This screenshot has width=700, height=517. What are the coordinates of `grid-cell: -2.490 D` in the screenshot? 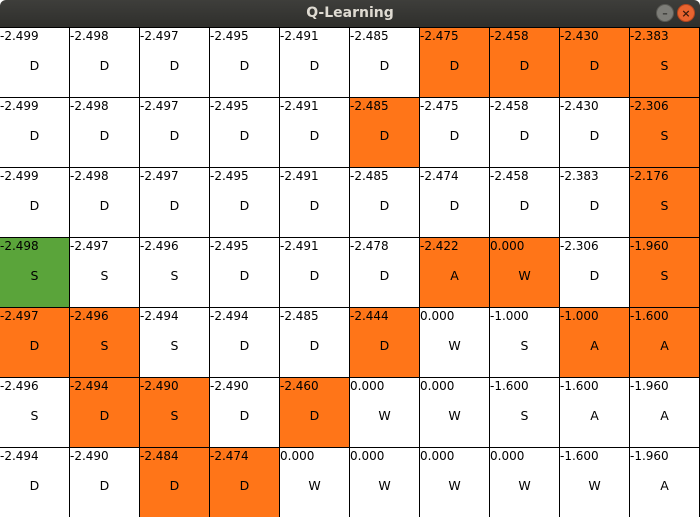 It's located at (245, 413).